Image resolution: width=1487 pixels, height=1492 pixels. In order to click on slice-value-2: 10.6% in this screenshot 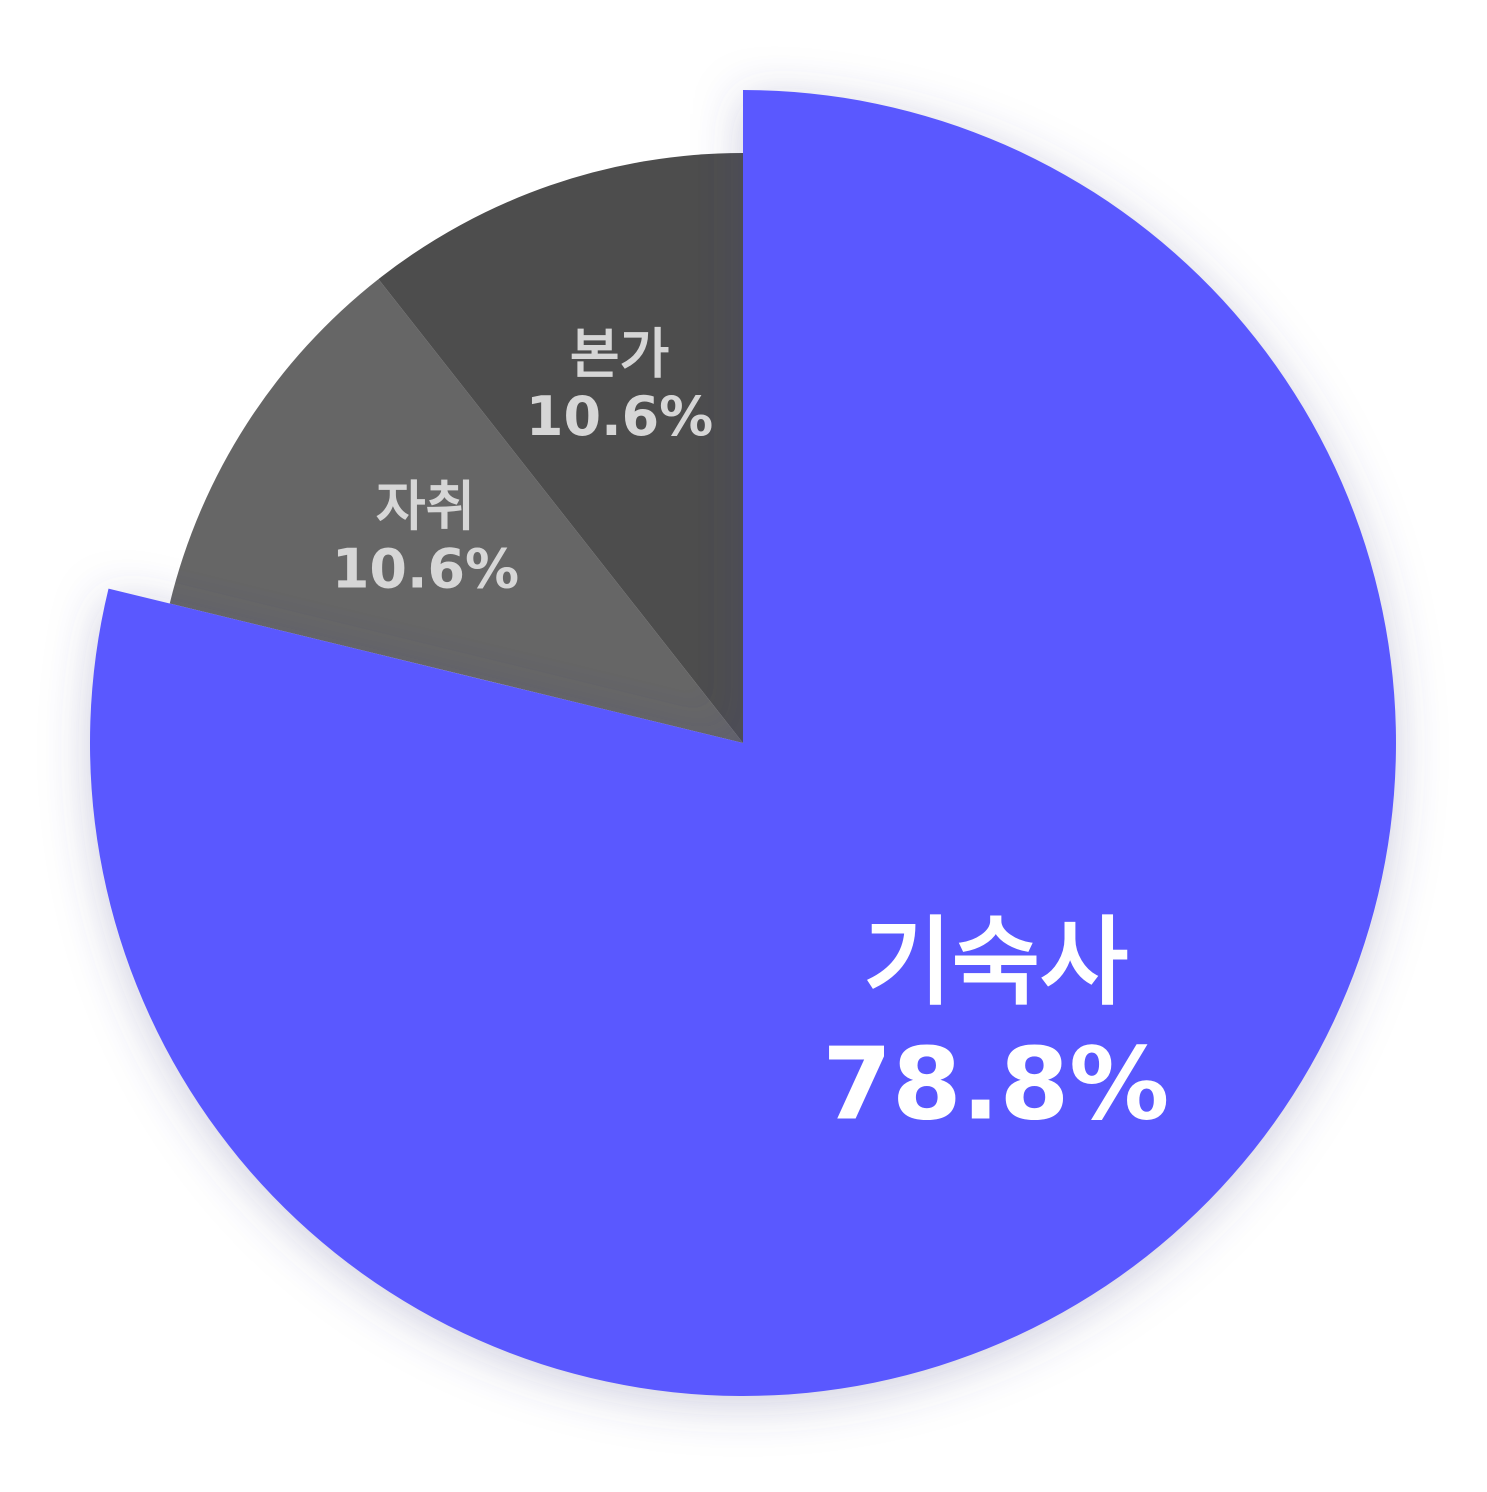, I will do `click(425, 568)`.